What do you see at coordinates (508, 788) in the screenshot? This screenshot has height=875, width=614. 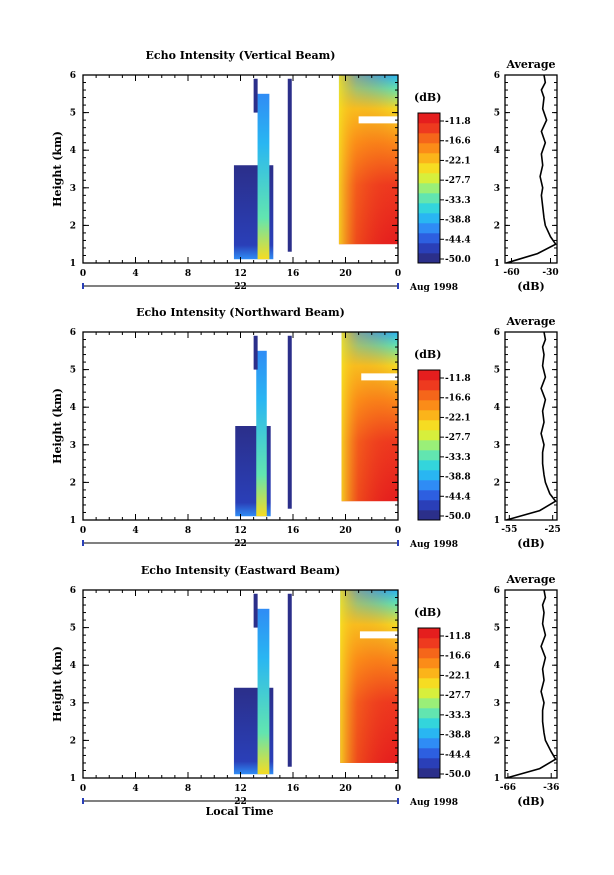 I see `average-x-tick-label: -66` at bounding box center [508, 788].